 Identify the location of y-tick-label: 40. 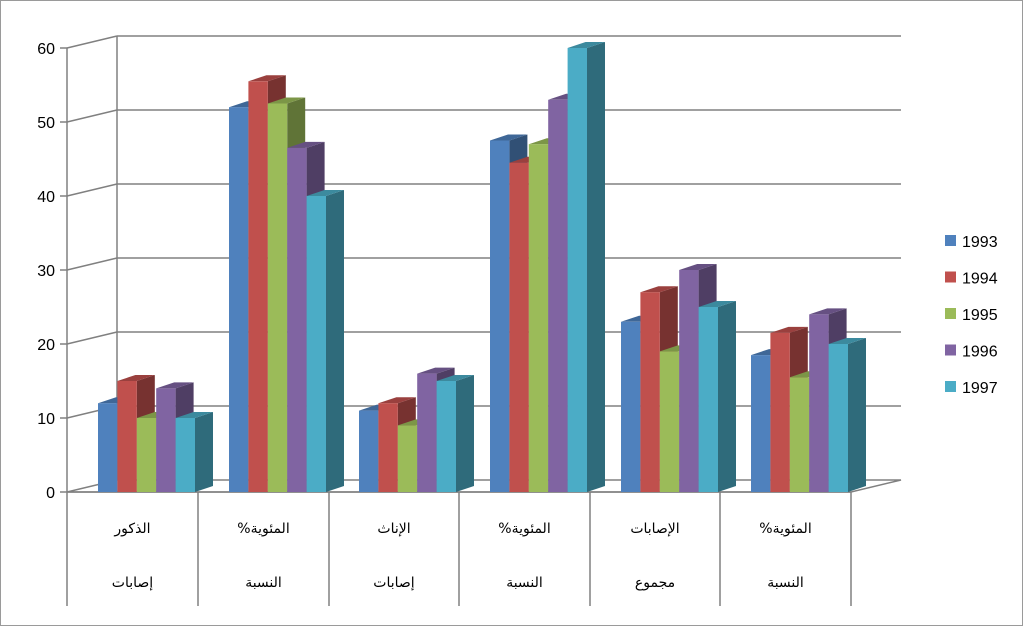
(46, 197).